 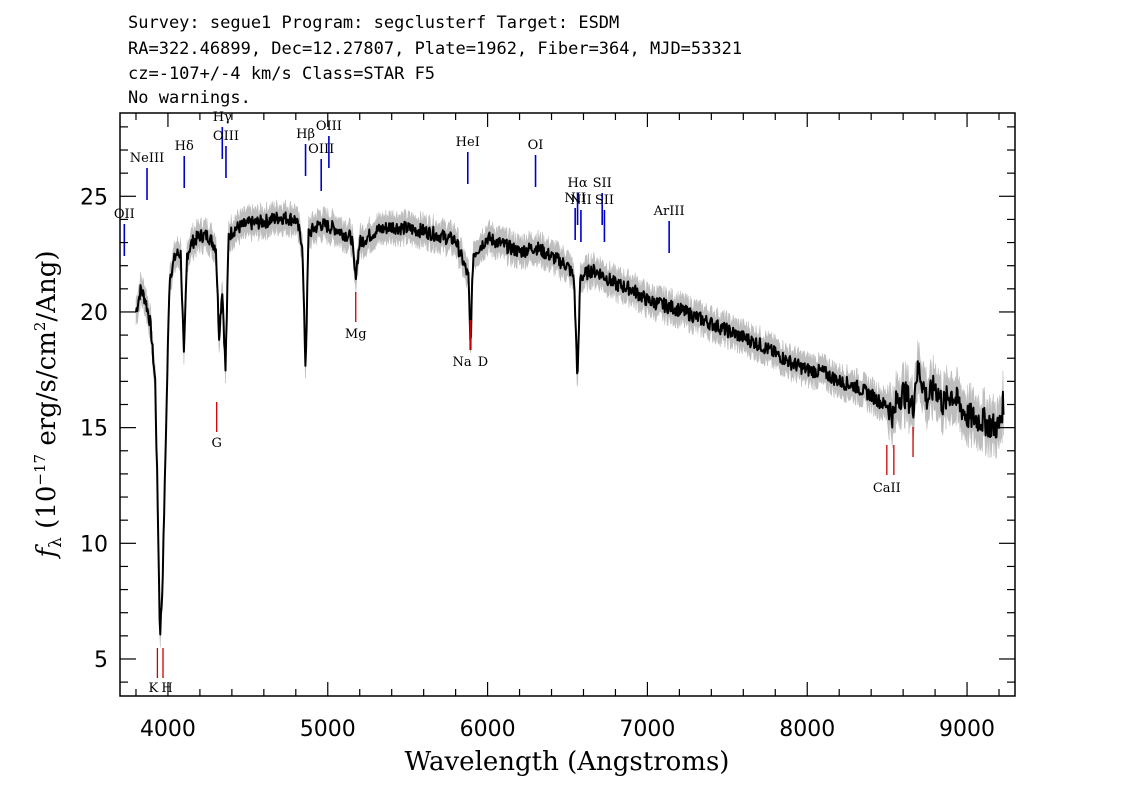 What do you see at coordinates (40, 327) in the screenshot?
I see `y-axis-title-exp2: 2` at bounding box center [40, 327].